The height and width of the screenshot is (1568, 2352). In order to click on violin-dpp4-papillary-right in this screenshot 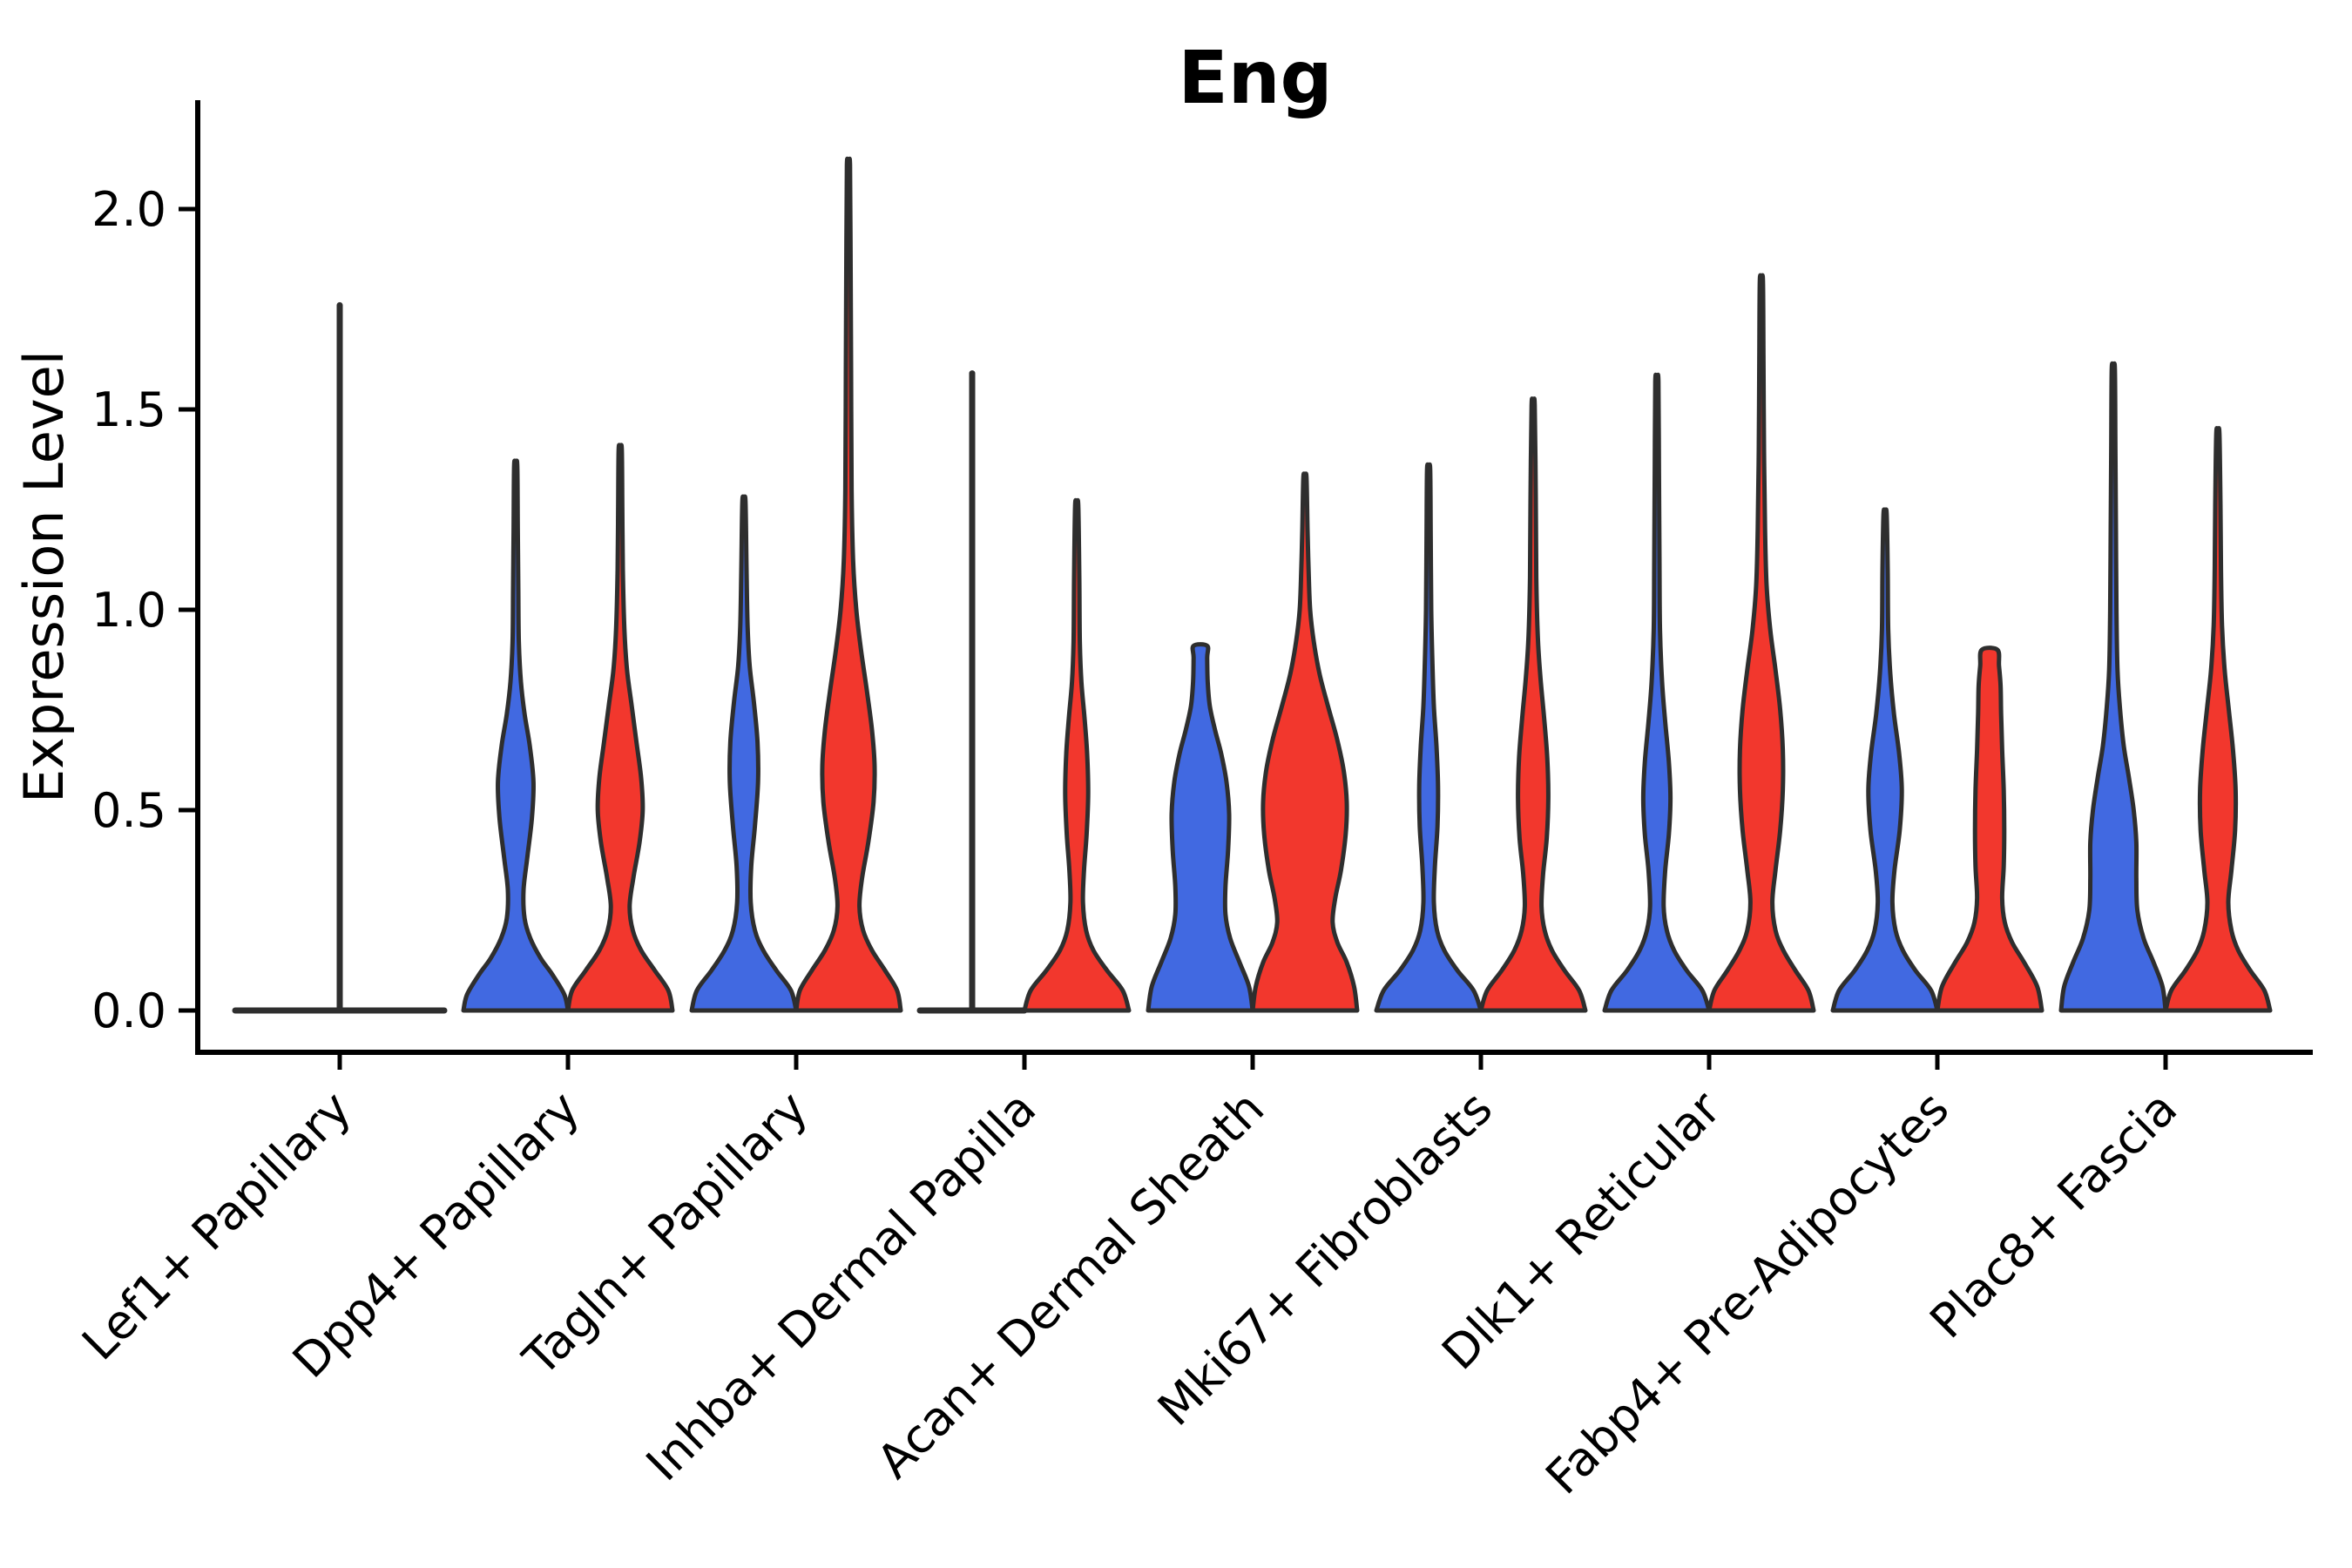, I will do `click(620, 728)`.